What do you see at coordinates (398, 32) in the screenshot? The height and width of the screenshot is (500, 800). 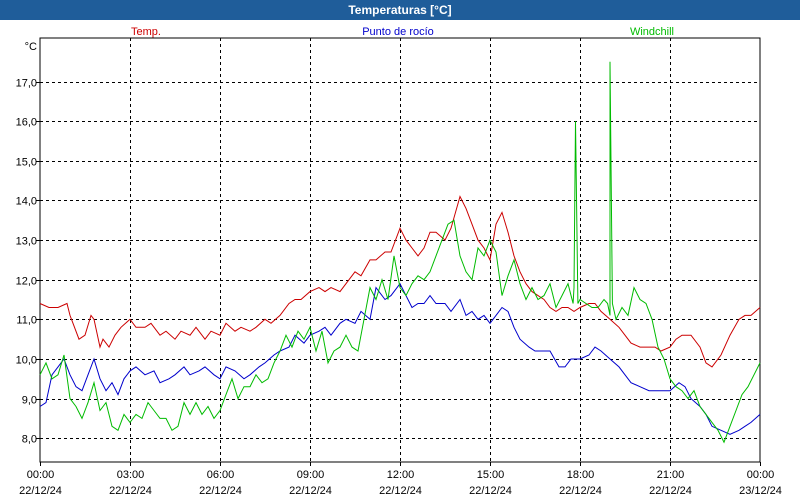 I see `legend-entry: Punto de rocío` at bounding box center [398, 32].